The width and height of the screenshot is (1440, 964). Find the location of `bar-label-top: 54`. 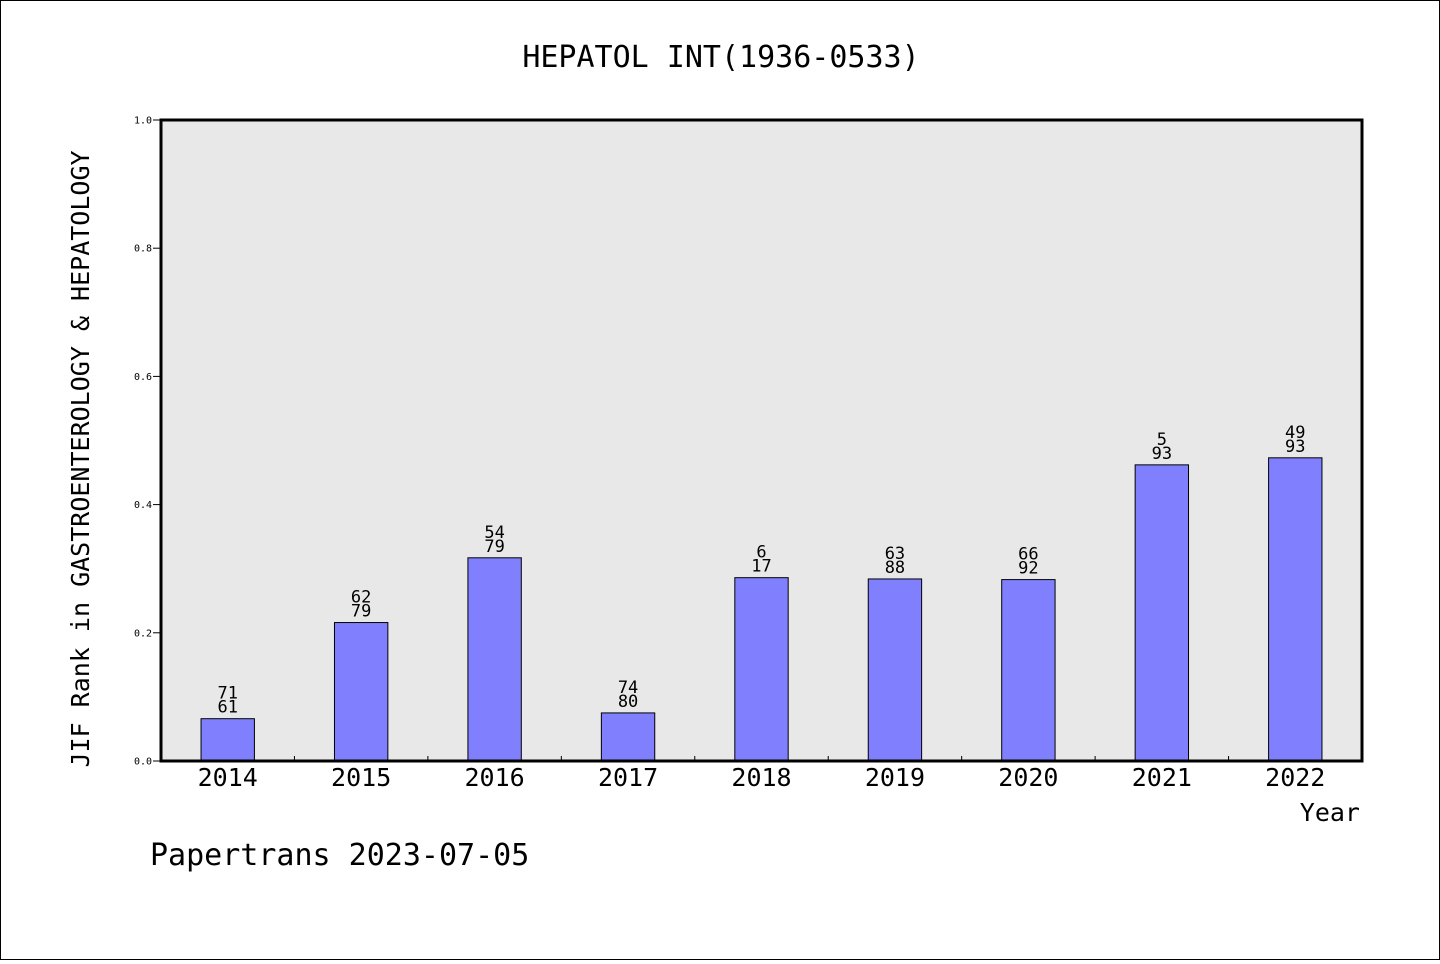

bar-label-top: 54 is located at coordinates (494, 533).